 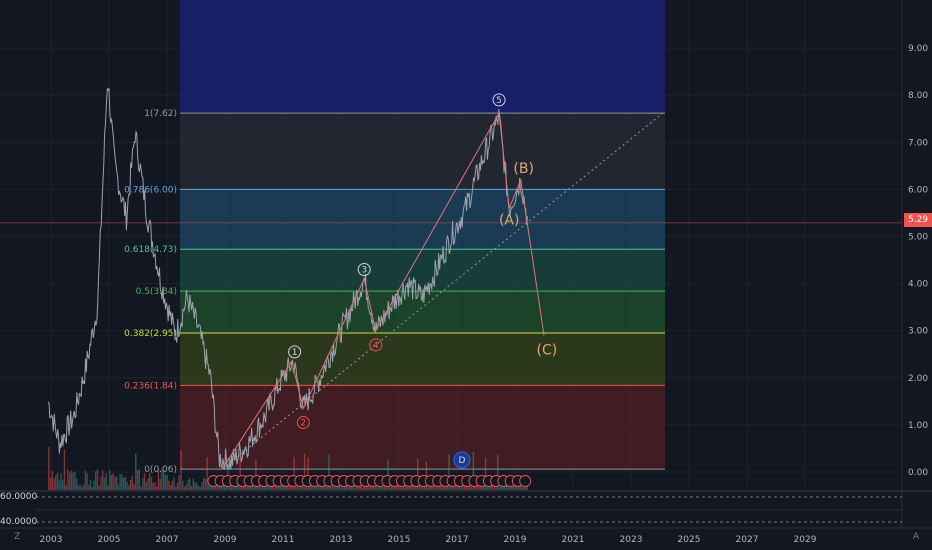 What do you see at coordinates (369, 469) in the screenshot?
I see `earnings-event-markers: D` at bounding box center [369, 469].